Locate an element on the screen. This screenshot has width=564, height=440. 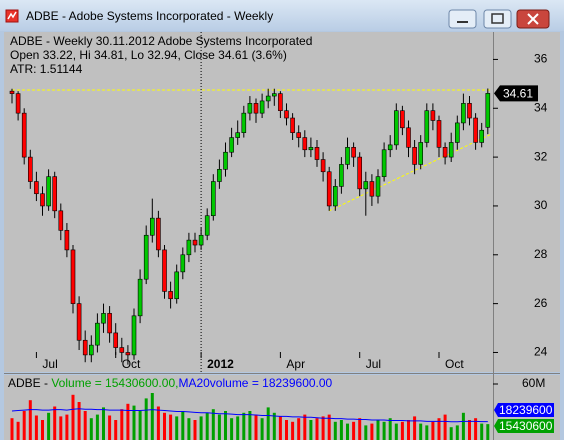
minimize-button is located at coordinates (462, 19).